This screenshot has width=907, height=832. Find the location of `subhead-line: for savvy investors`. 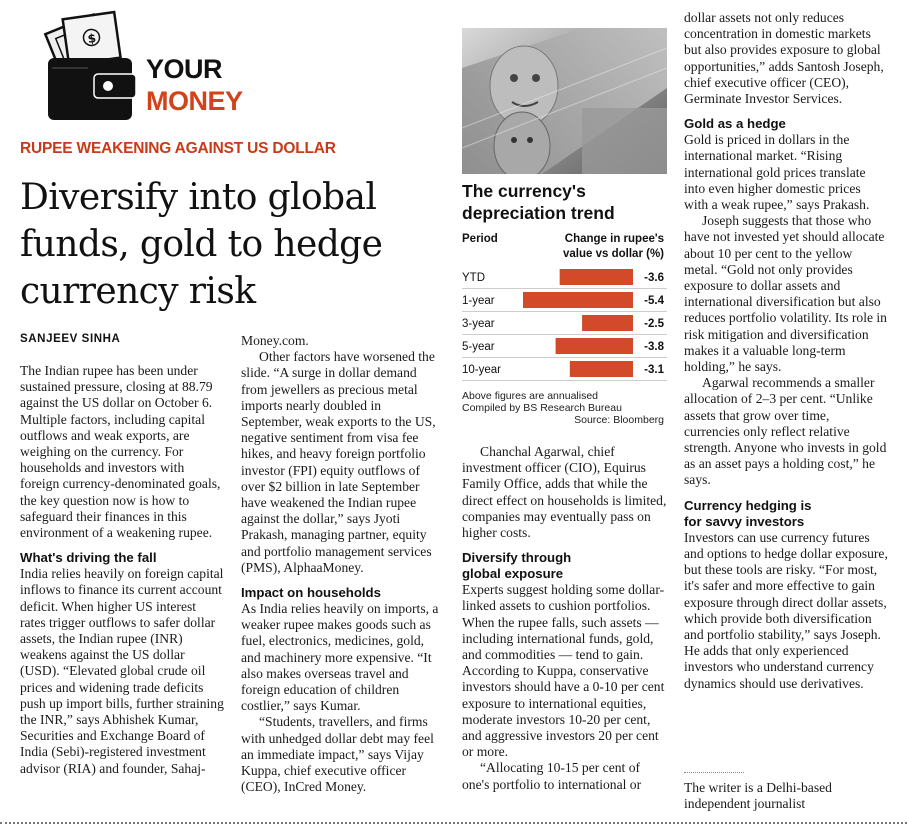

subhead-line: for savvy investors is located at coordinates (744, 521).